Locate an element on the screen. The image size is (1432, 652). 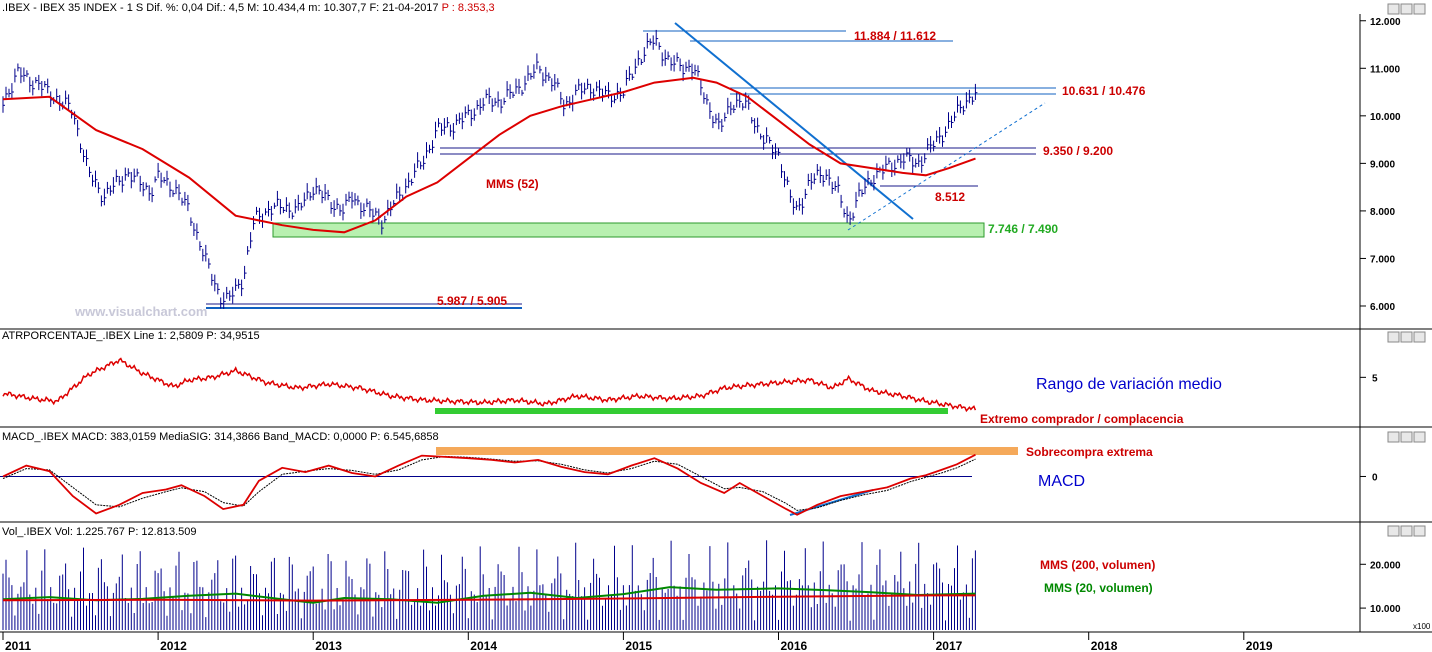
price-tick-label-10.000: 10.000 is located at coordinates (1385, 117).